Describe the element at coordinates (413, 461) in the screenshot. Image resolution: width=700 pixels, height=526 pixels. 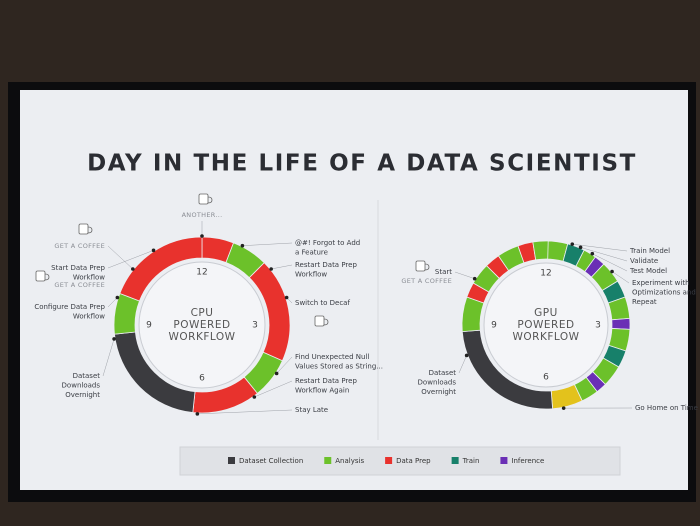
I see `legend-label: Data Prep` at that location.